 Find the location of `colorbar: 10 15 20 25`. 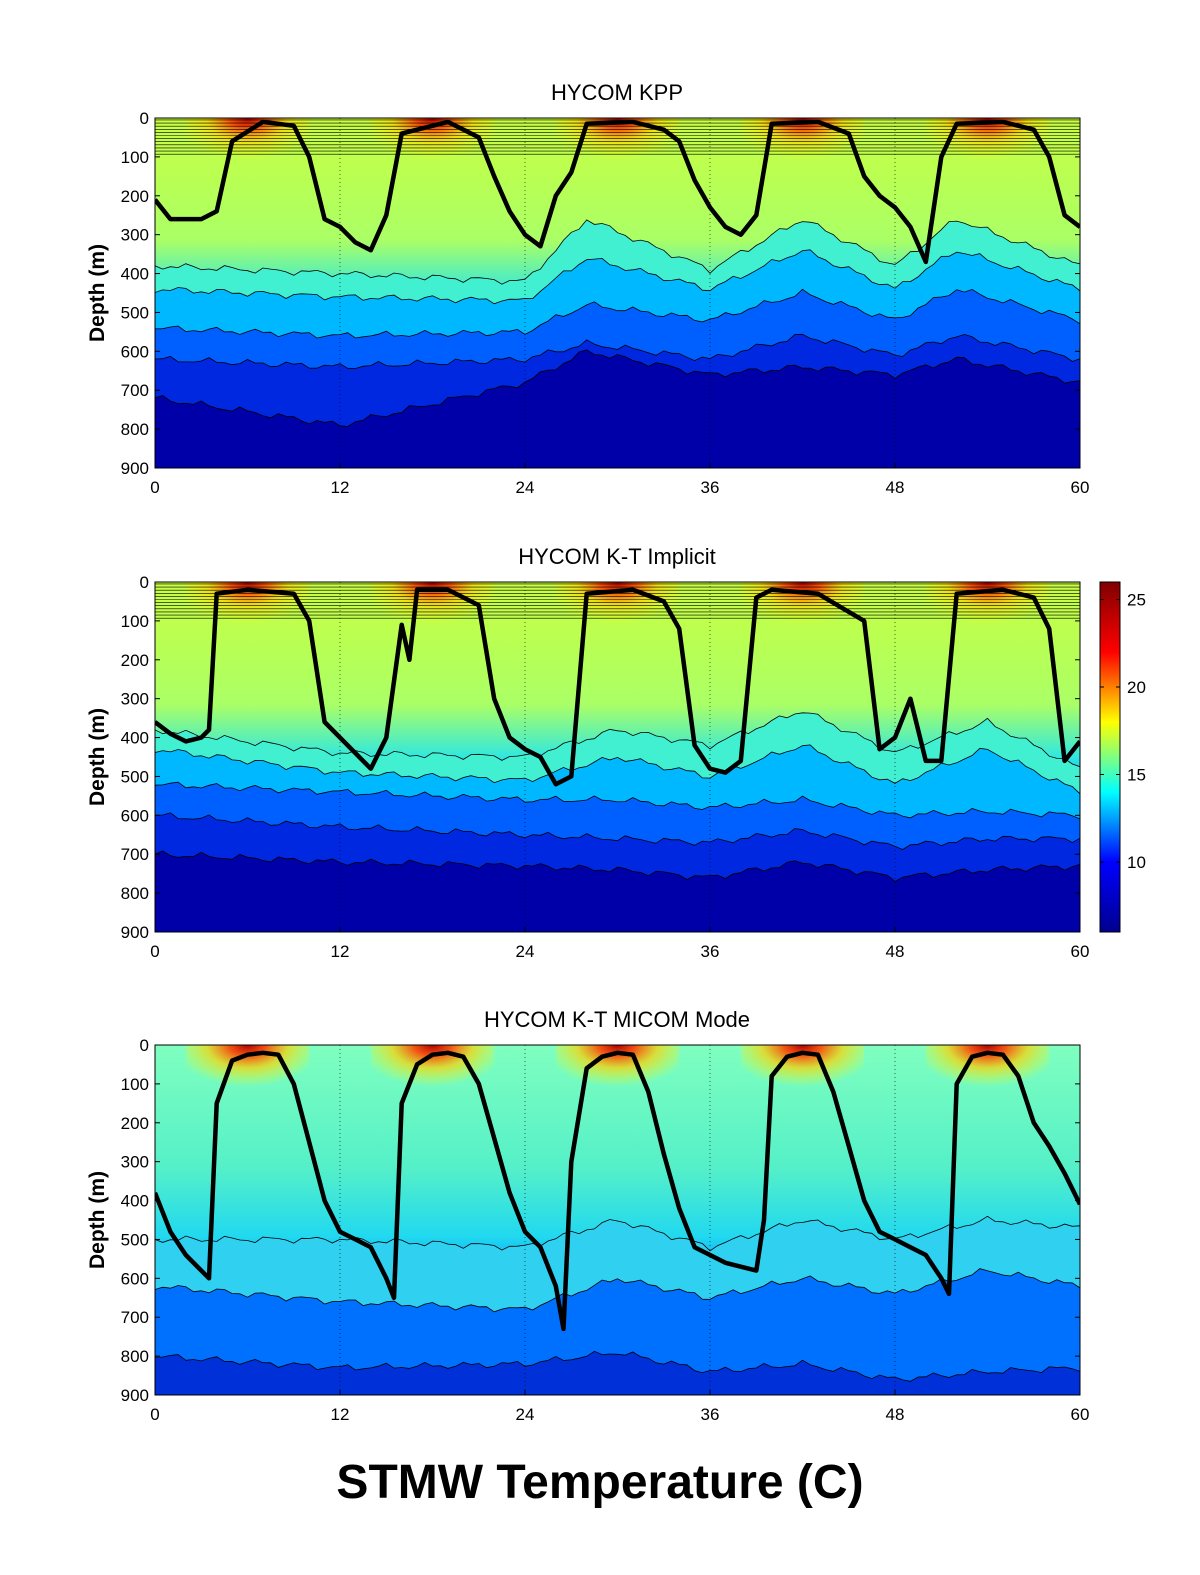

colorbar: 10 15 20 25 is located at coordinates (1122, 757).